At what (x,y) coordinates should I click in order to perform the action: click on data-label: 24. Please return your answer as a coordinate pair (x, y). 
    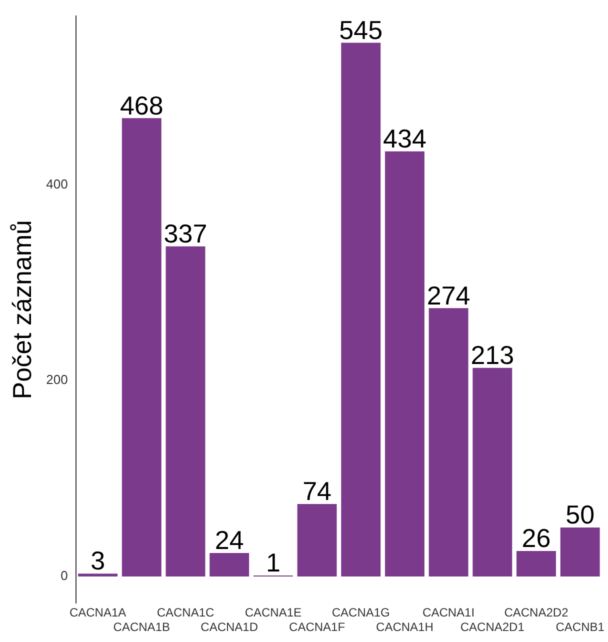
    Looking at the image, I should click on (229, 540).